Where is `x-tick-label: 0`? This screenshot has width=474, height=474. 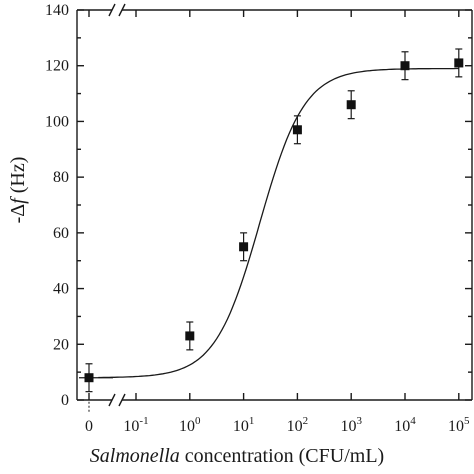
x-tick-label: 0 is located at coordinates (89, 426).